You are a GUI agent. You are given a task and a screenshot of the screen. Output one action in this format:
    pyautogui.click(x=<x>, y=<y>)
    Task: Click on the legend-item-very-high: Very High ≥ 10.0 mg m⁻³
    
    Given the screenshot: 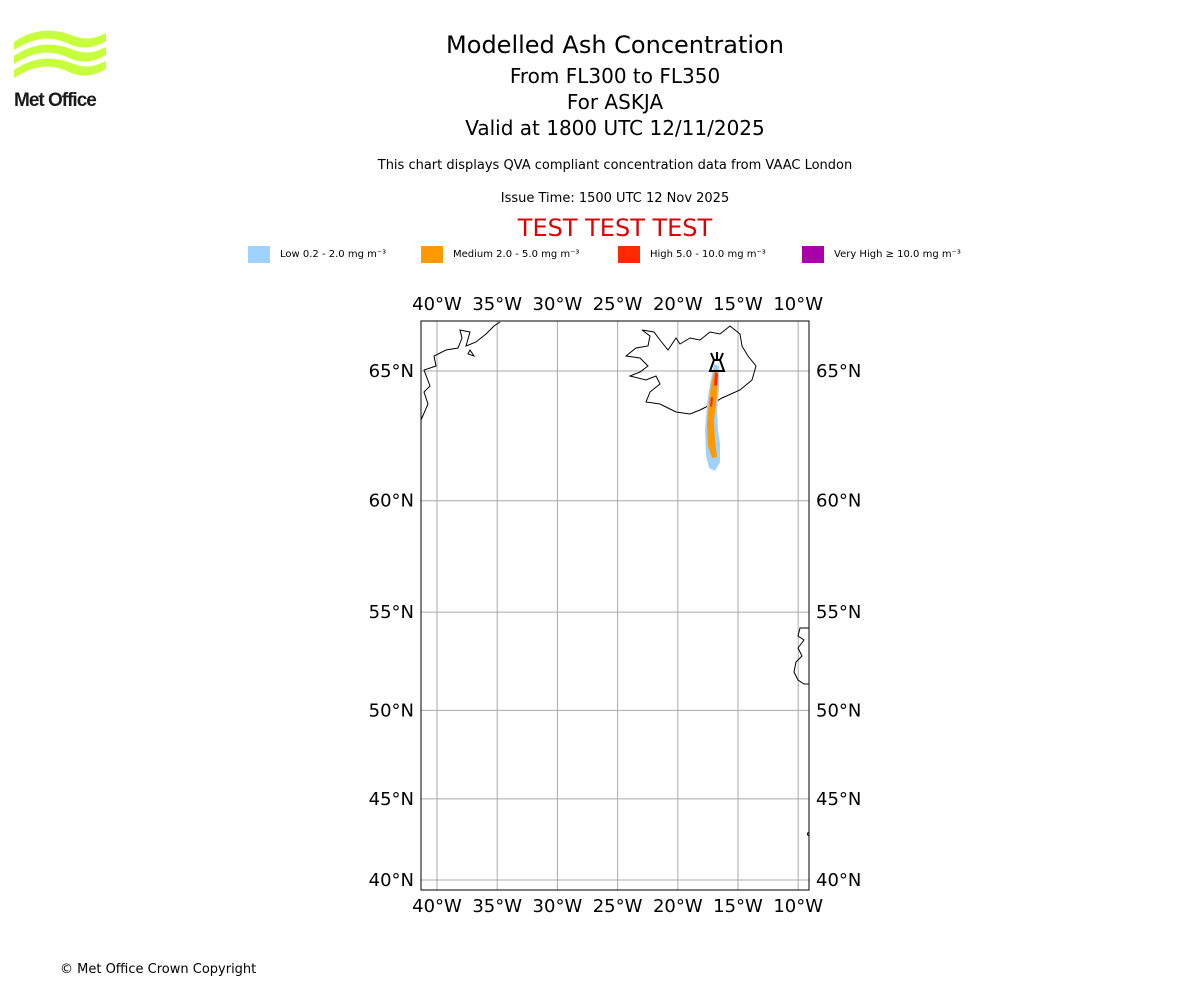 What is the action you would take?
    pyautogui.click(x=881, y=254)
    